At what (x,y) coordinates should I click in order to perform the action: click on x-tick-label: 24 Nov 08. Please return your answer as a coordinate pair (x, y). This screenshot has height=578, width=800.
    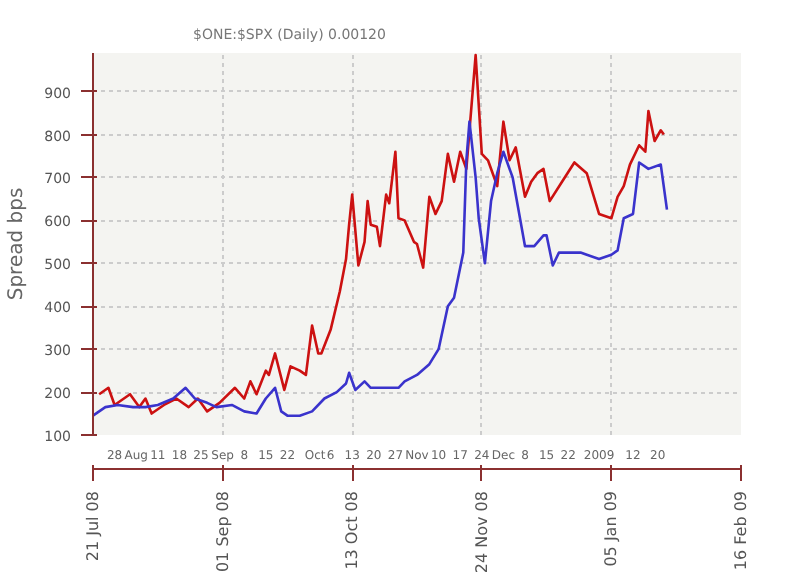
    Looking at the image, I should click on (481, 532).